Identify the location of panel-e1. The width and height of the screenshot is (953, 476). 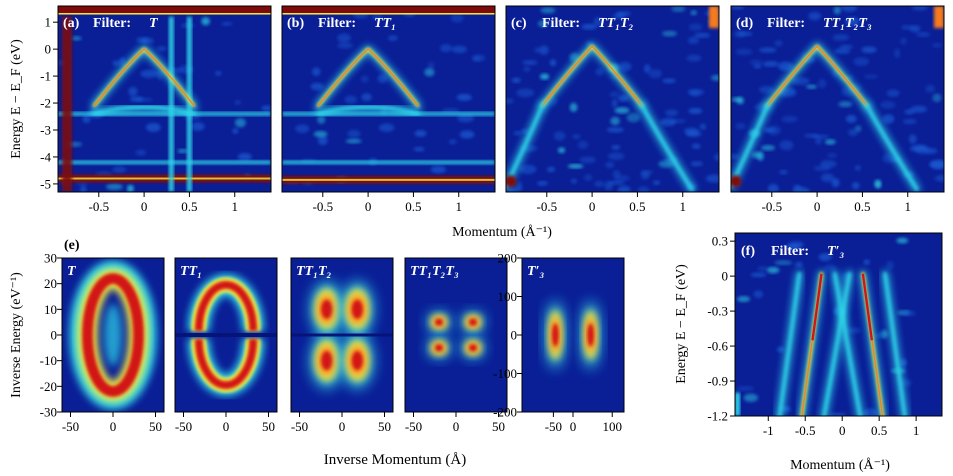
(113, 335).